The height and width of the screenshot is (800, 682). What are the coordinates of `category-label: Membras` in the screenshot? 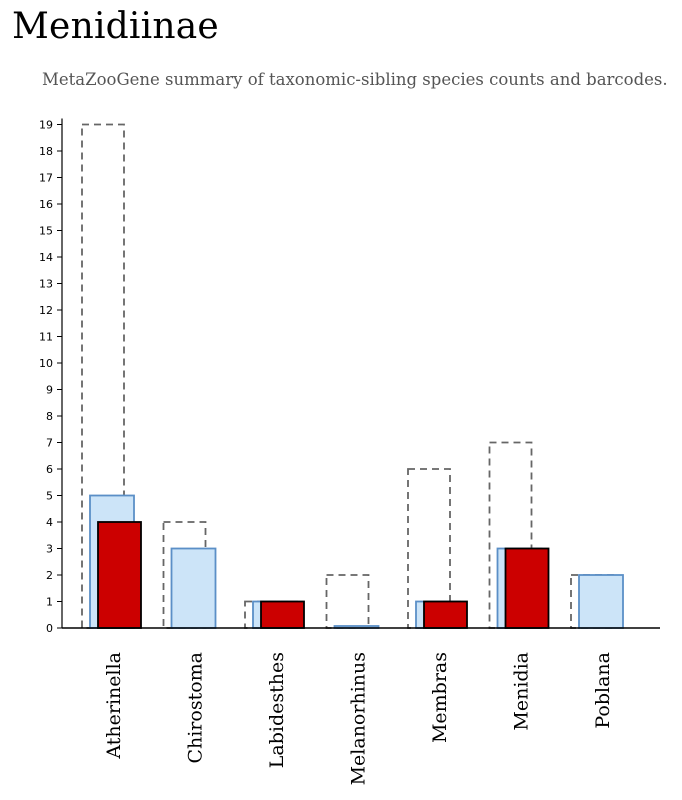 It's located at (440, 697).